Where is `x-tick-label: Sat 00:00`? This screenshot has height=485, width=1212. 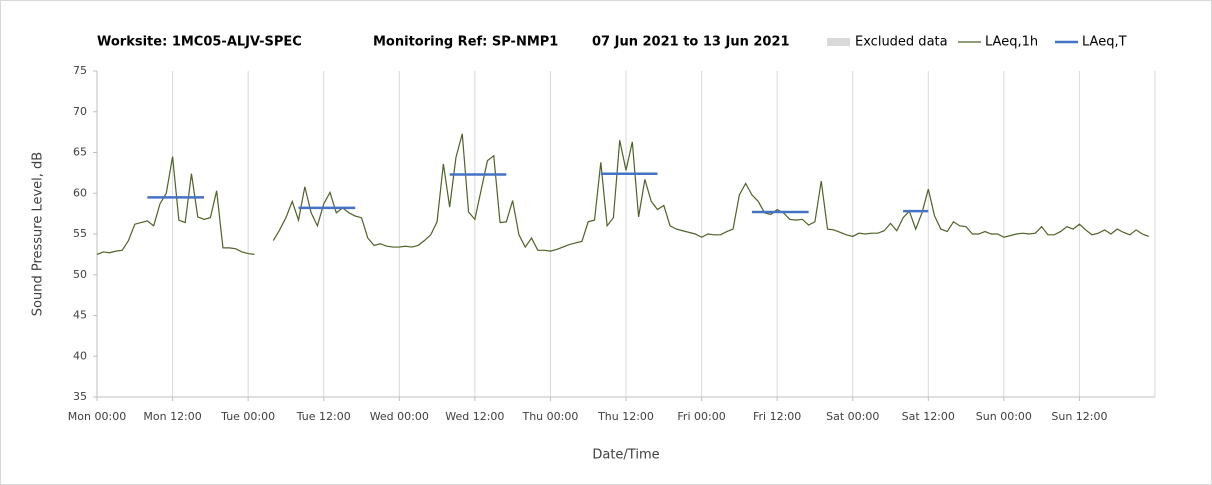 x-tick-label: Sat 00:00 is located at coordinates (852, 416).